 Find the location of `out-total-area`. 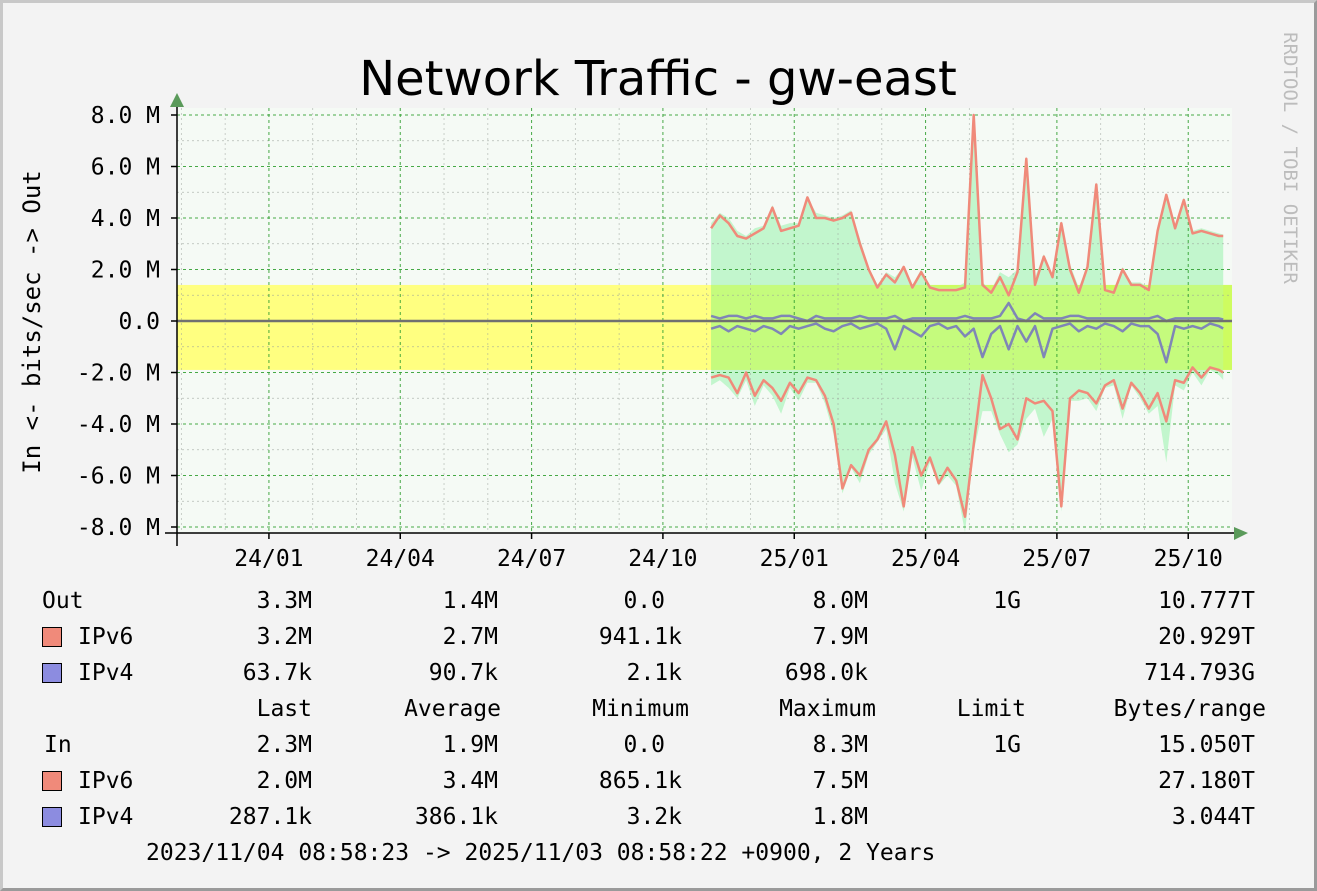

out-total-area is located at coordinates (967, 217).